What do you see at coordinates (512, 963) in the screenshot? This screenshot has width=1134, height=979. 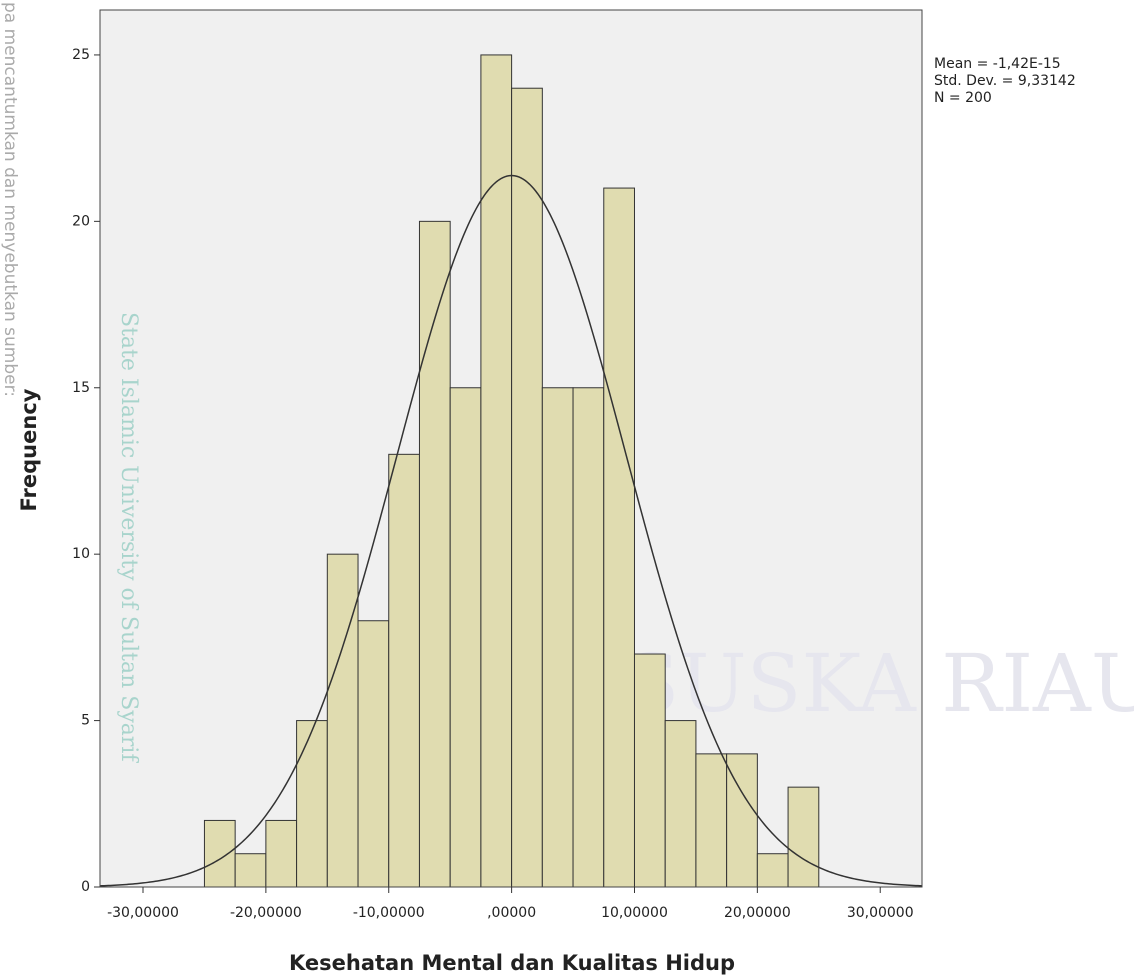 I see `x-axis-label: Kesehatan Mental dan Kualitas Hidup` at bounding box center [512, 963].